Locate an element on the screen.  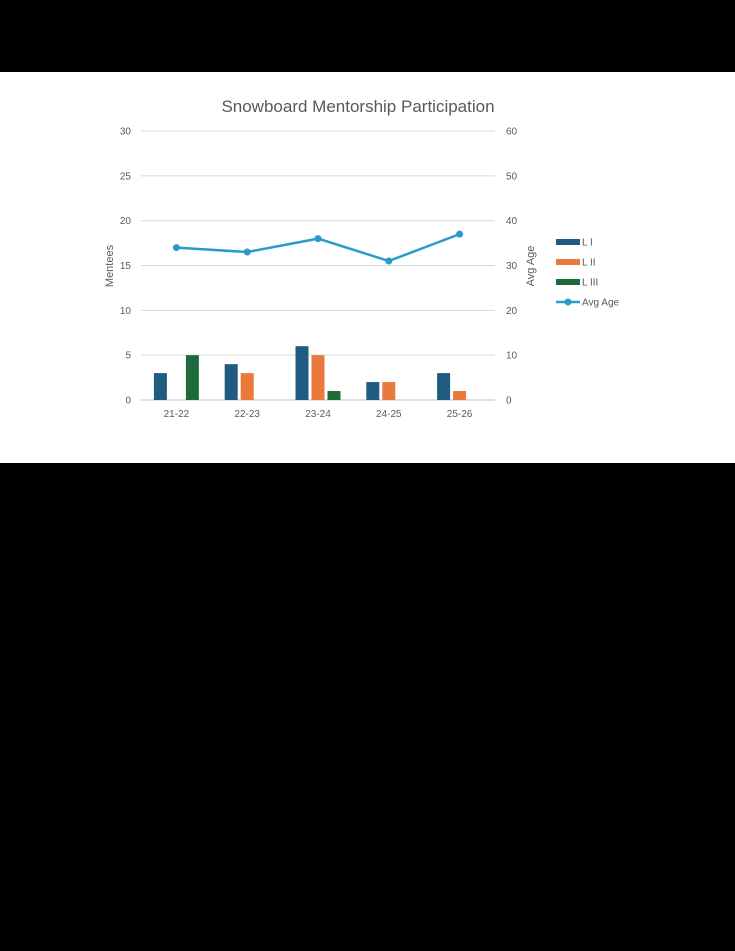
y2-tick-label: 20 is located at coordinates (512, 311).